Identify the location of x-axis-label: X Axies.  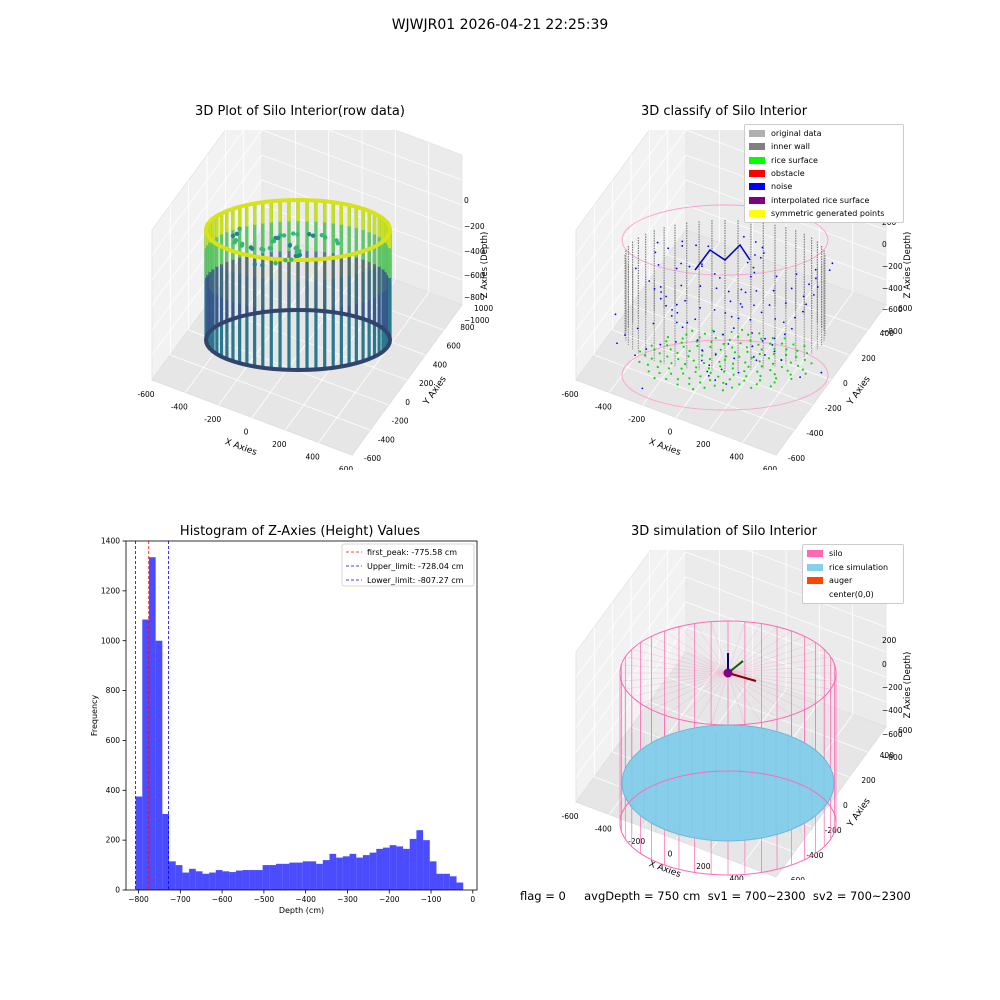
(240, 447).